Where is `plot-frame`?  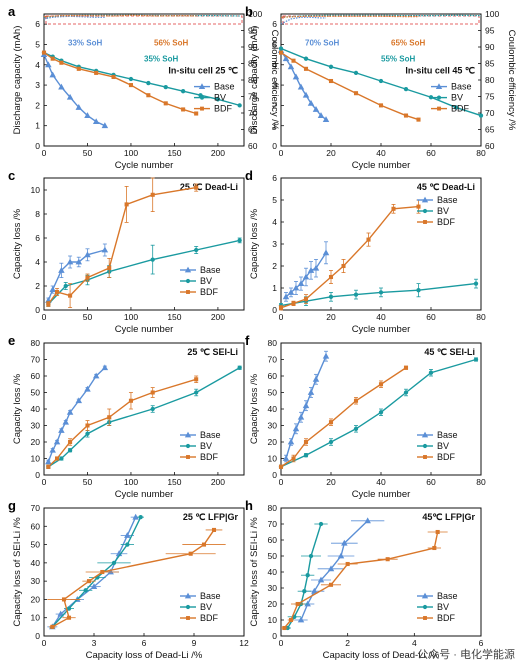 plot-frame is located at coordinates (144, 244).